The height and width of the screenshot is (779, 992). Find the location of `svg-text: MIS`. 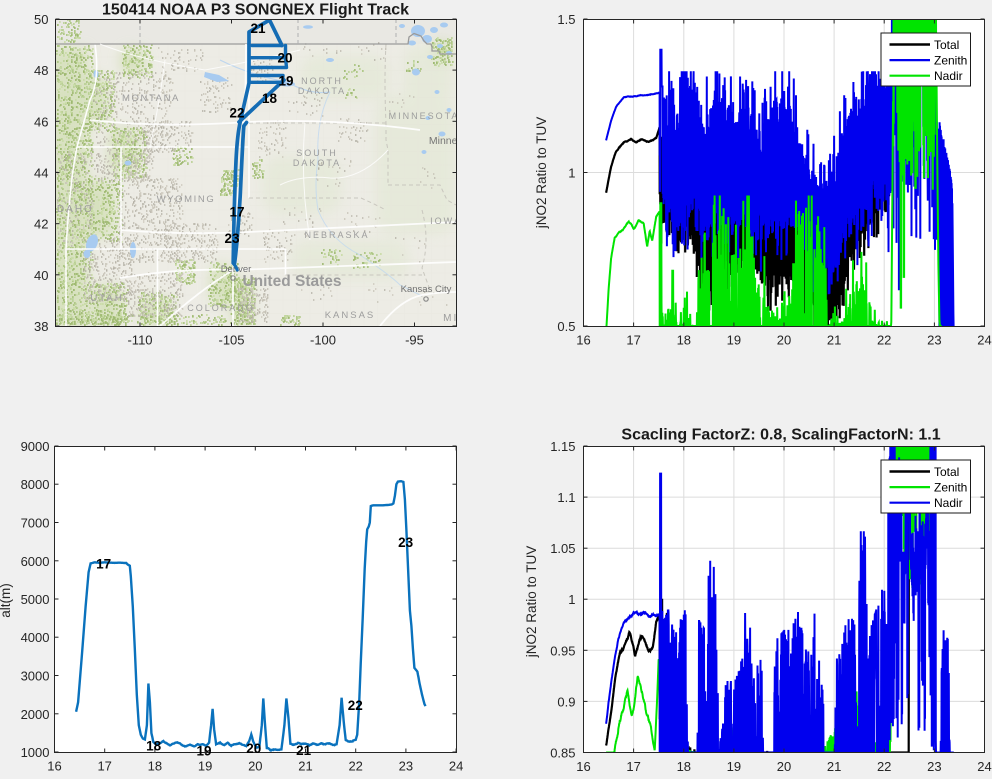

svg-text: MIS is located at coordinates (455, 318).